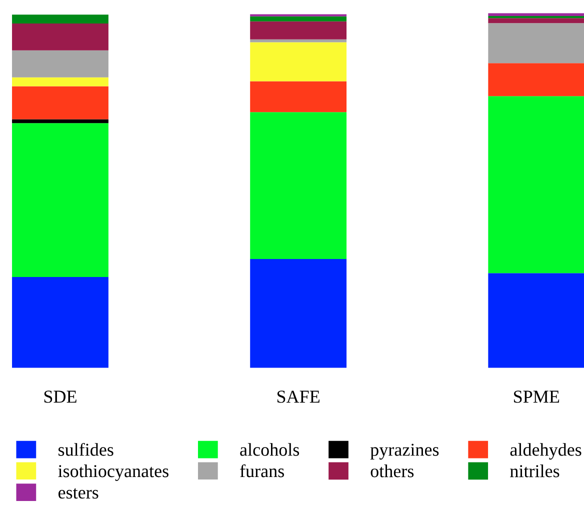 The image size is (584, 506). What do you see at coordinates (392, 471) in the screenshot?
I see `legend-label: others` at bounding box center [392, 471].